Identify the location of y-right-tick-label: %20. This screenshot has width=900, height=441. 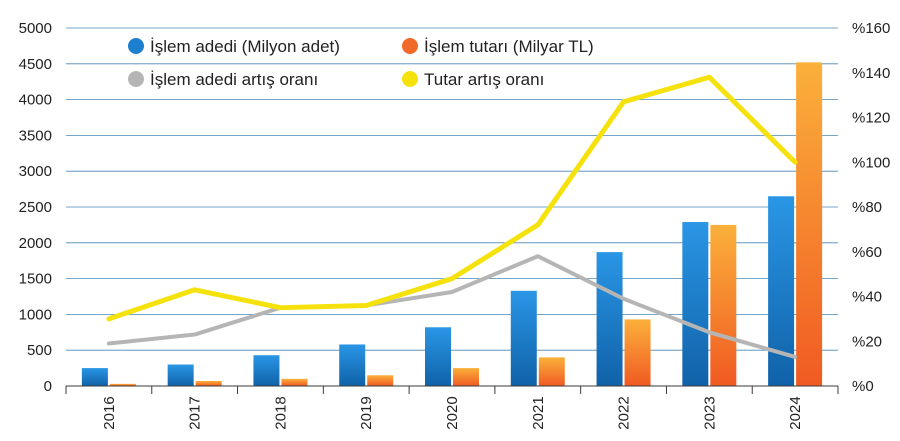
(867, 341).